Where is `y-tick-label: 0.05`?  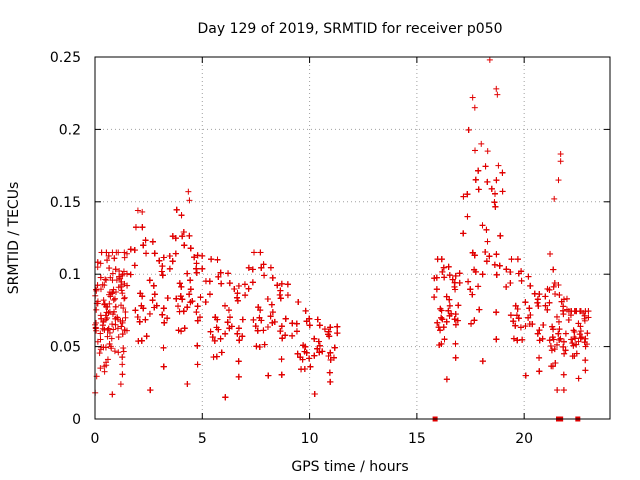
y-tick-label: 0.05 is located at coordinates (65, 348).